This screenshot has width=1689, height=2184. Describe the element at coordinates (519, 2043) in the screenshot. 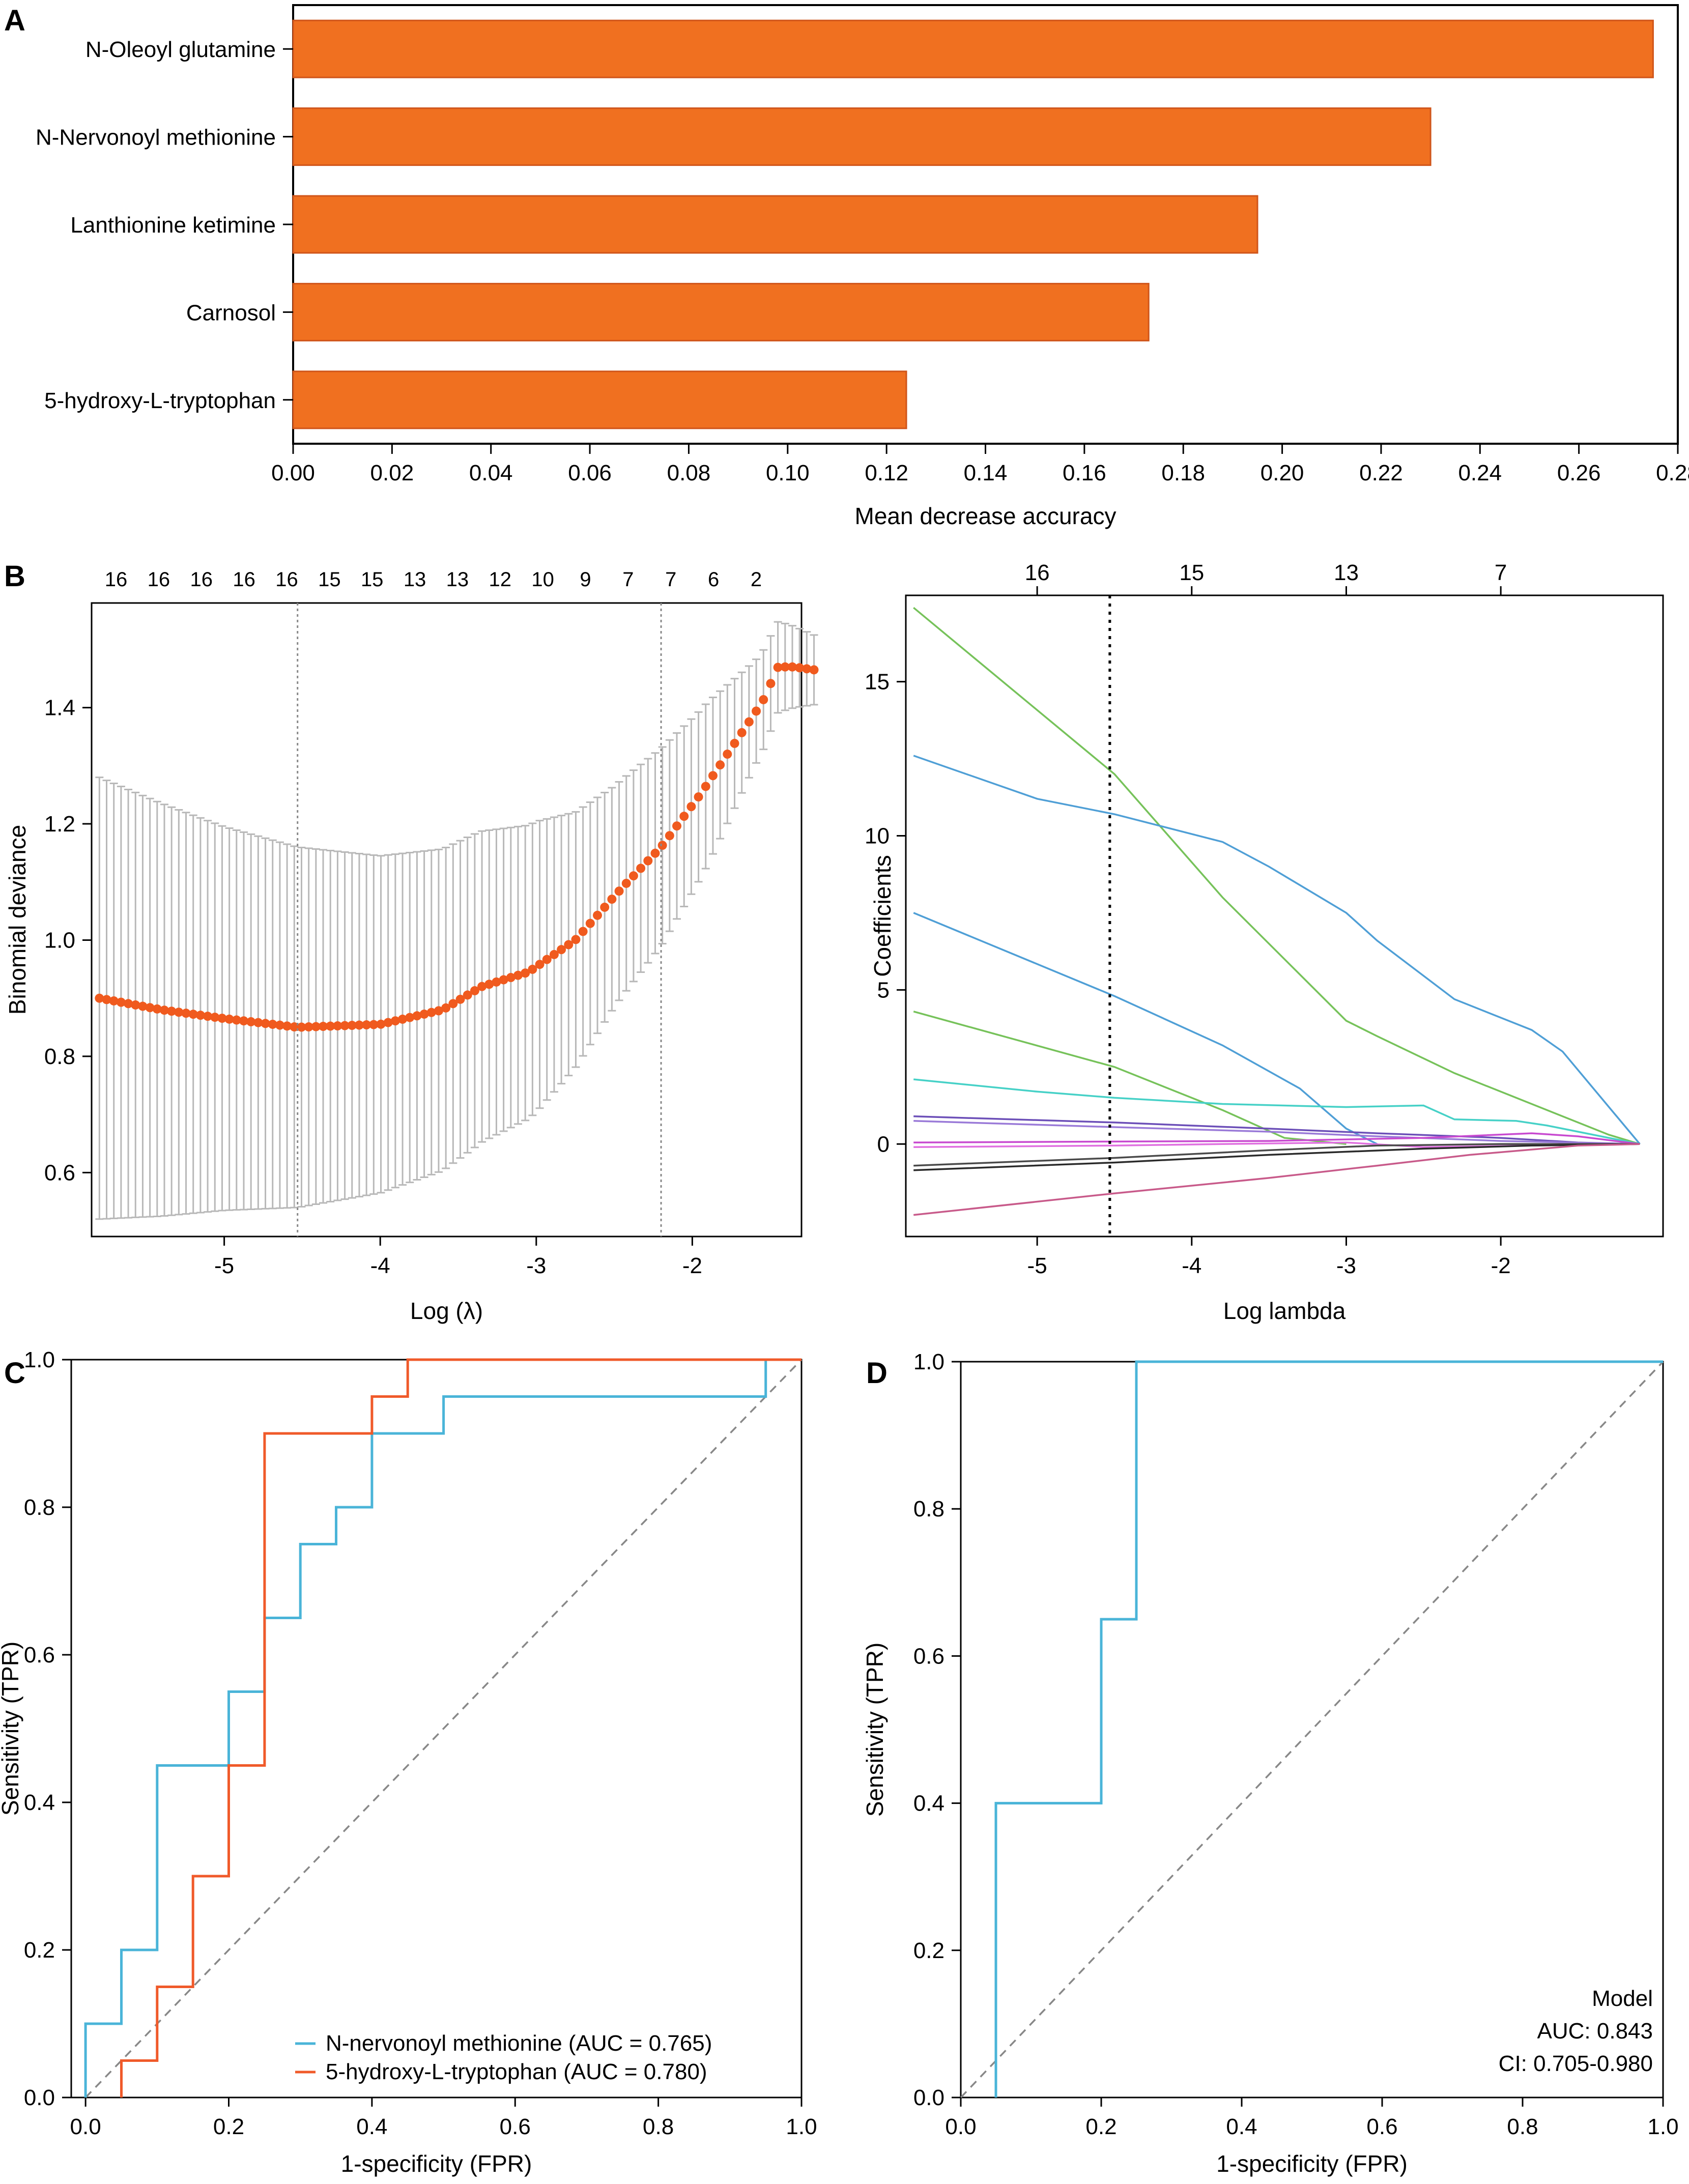

I see `legend-label: N-nervonoyl methionine (AUC = 0.765)` at that location.